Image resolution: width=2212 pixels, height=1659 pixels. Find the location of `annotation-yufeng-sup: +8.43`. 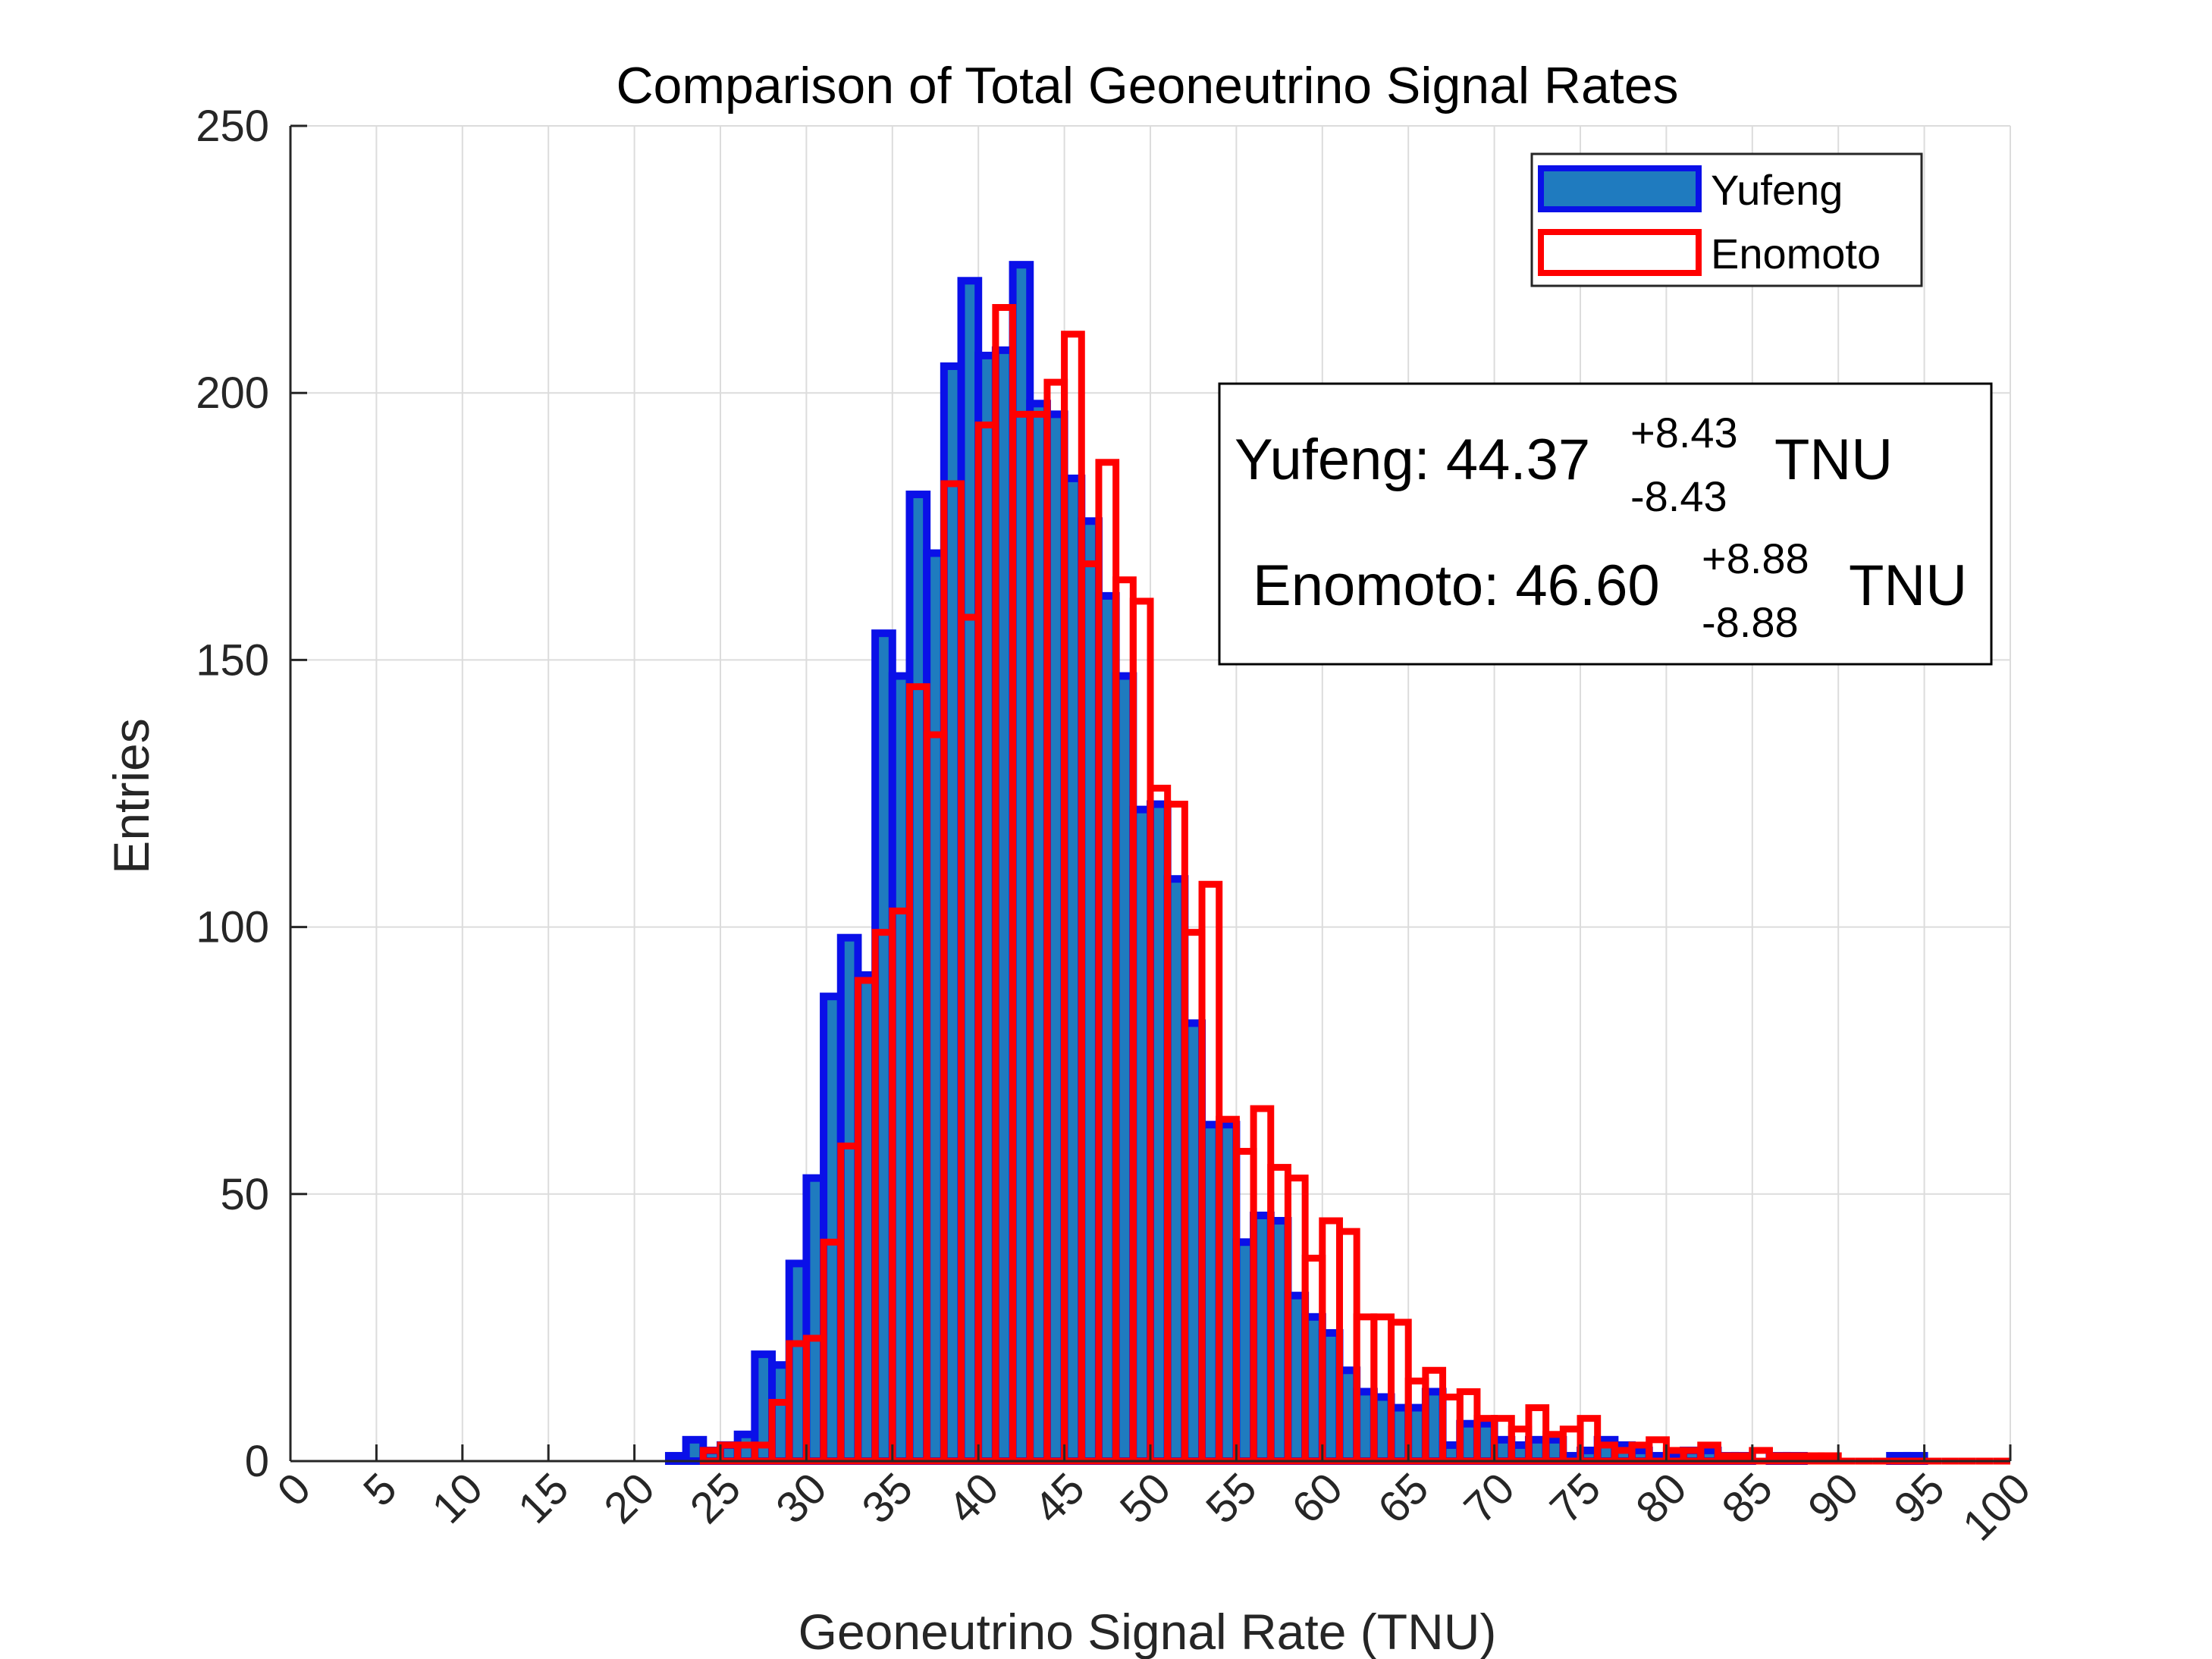

annotation-yufeng-sup: +8.43 is located at coordinates (1684, 432).